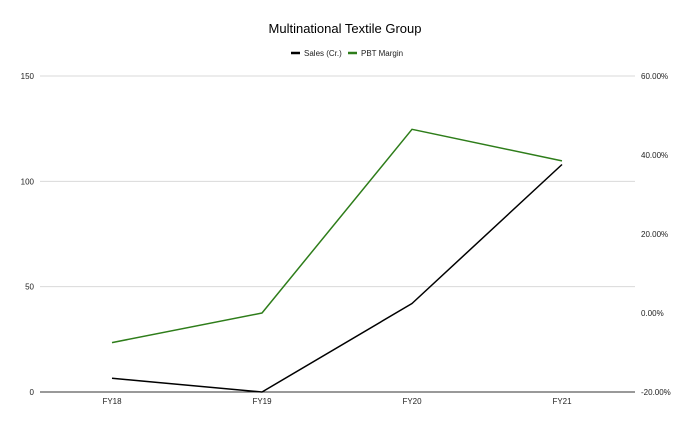 Image resolution: width=690 pixels, height=426 pixels. Describe the element at coordinates (412, 401) in the screenshot. I see `x-tick-label: FY20` at that location.